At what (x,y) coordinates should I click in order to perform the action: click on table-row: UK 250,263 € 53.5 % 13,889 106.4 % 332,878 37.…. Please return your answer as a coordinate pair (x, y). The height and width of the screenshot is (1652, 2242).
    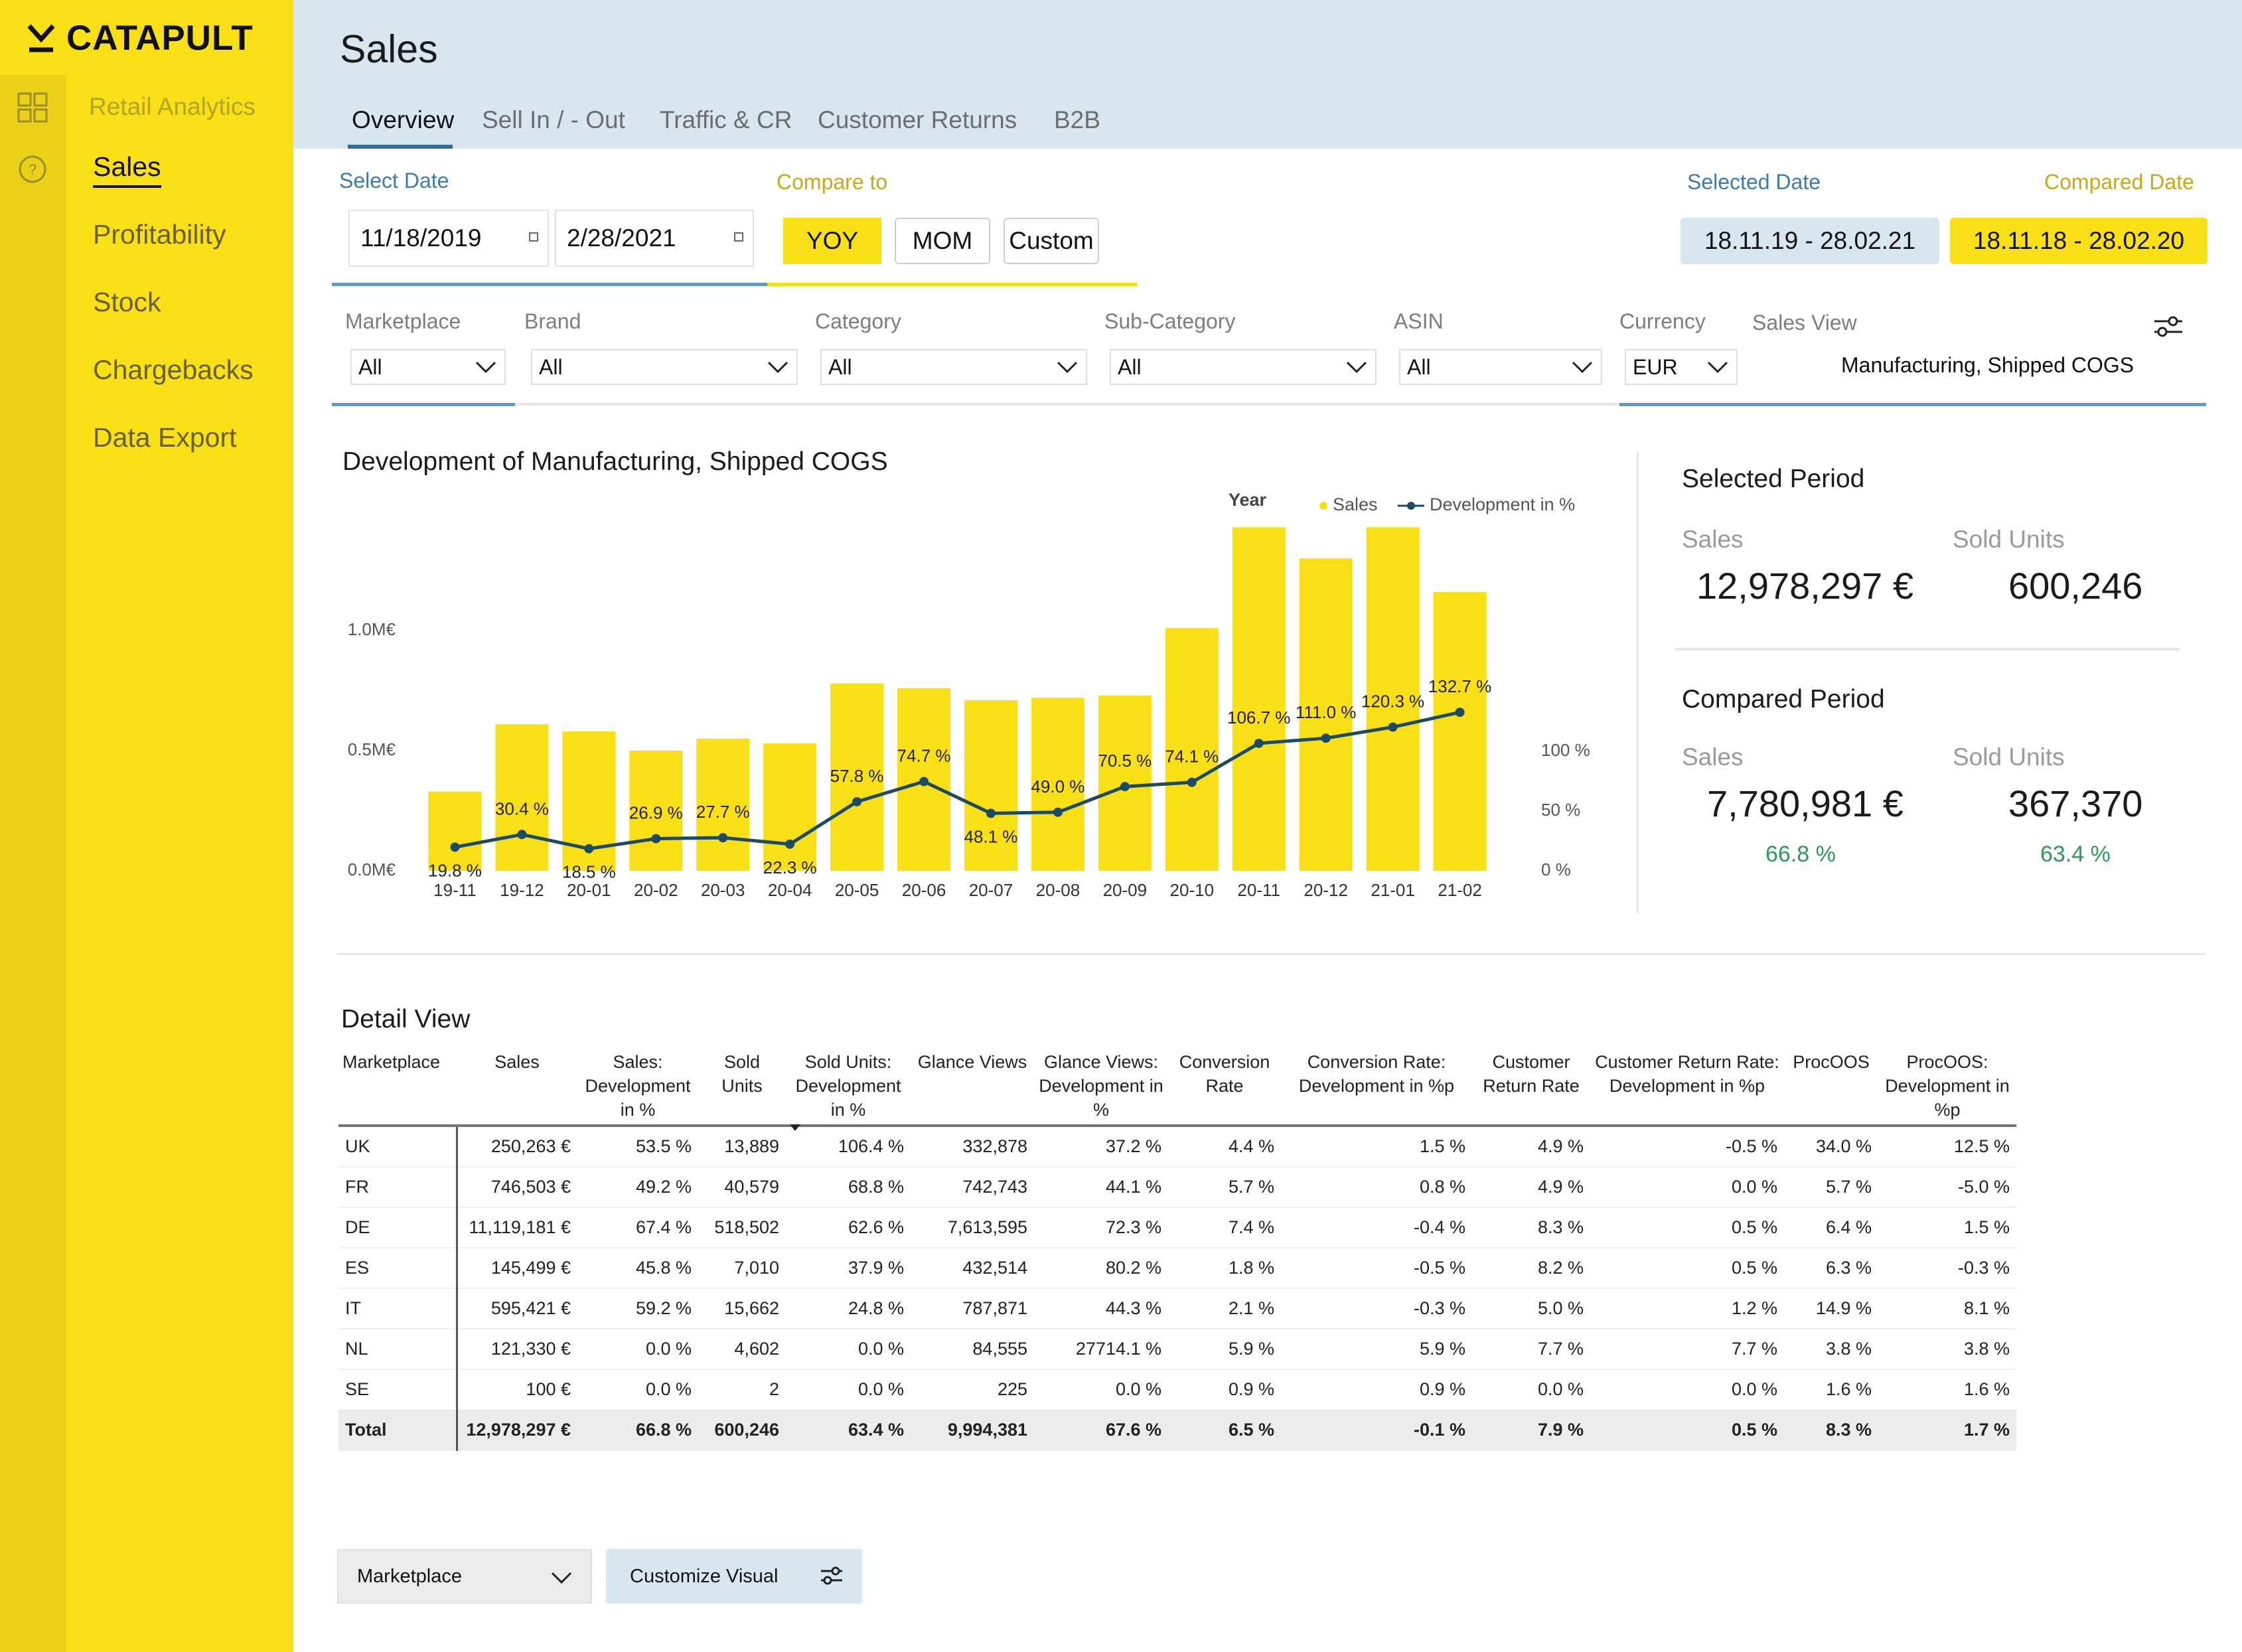
    Looking at the image, I should click on (1177, 1146).